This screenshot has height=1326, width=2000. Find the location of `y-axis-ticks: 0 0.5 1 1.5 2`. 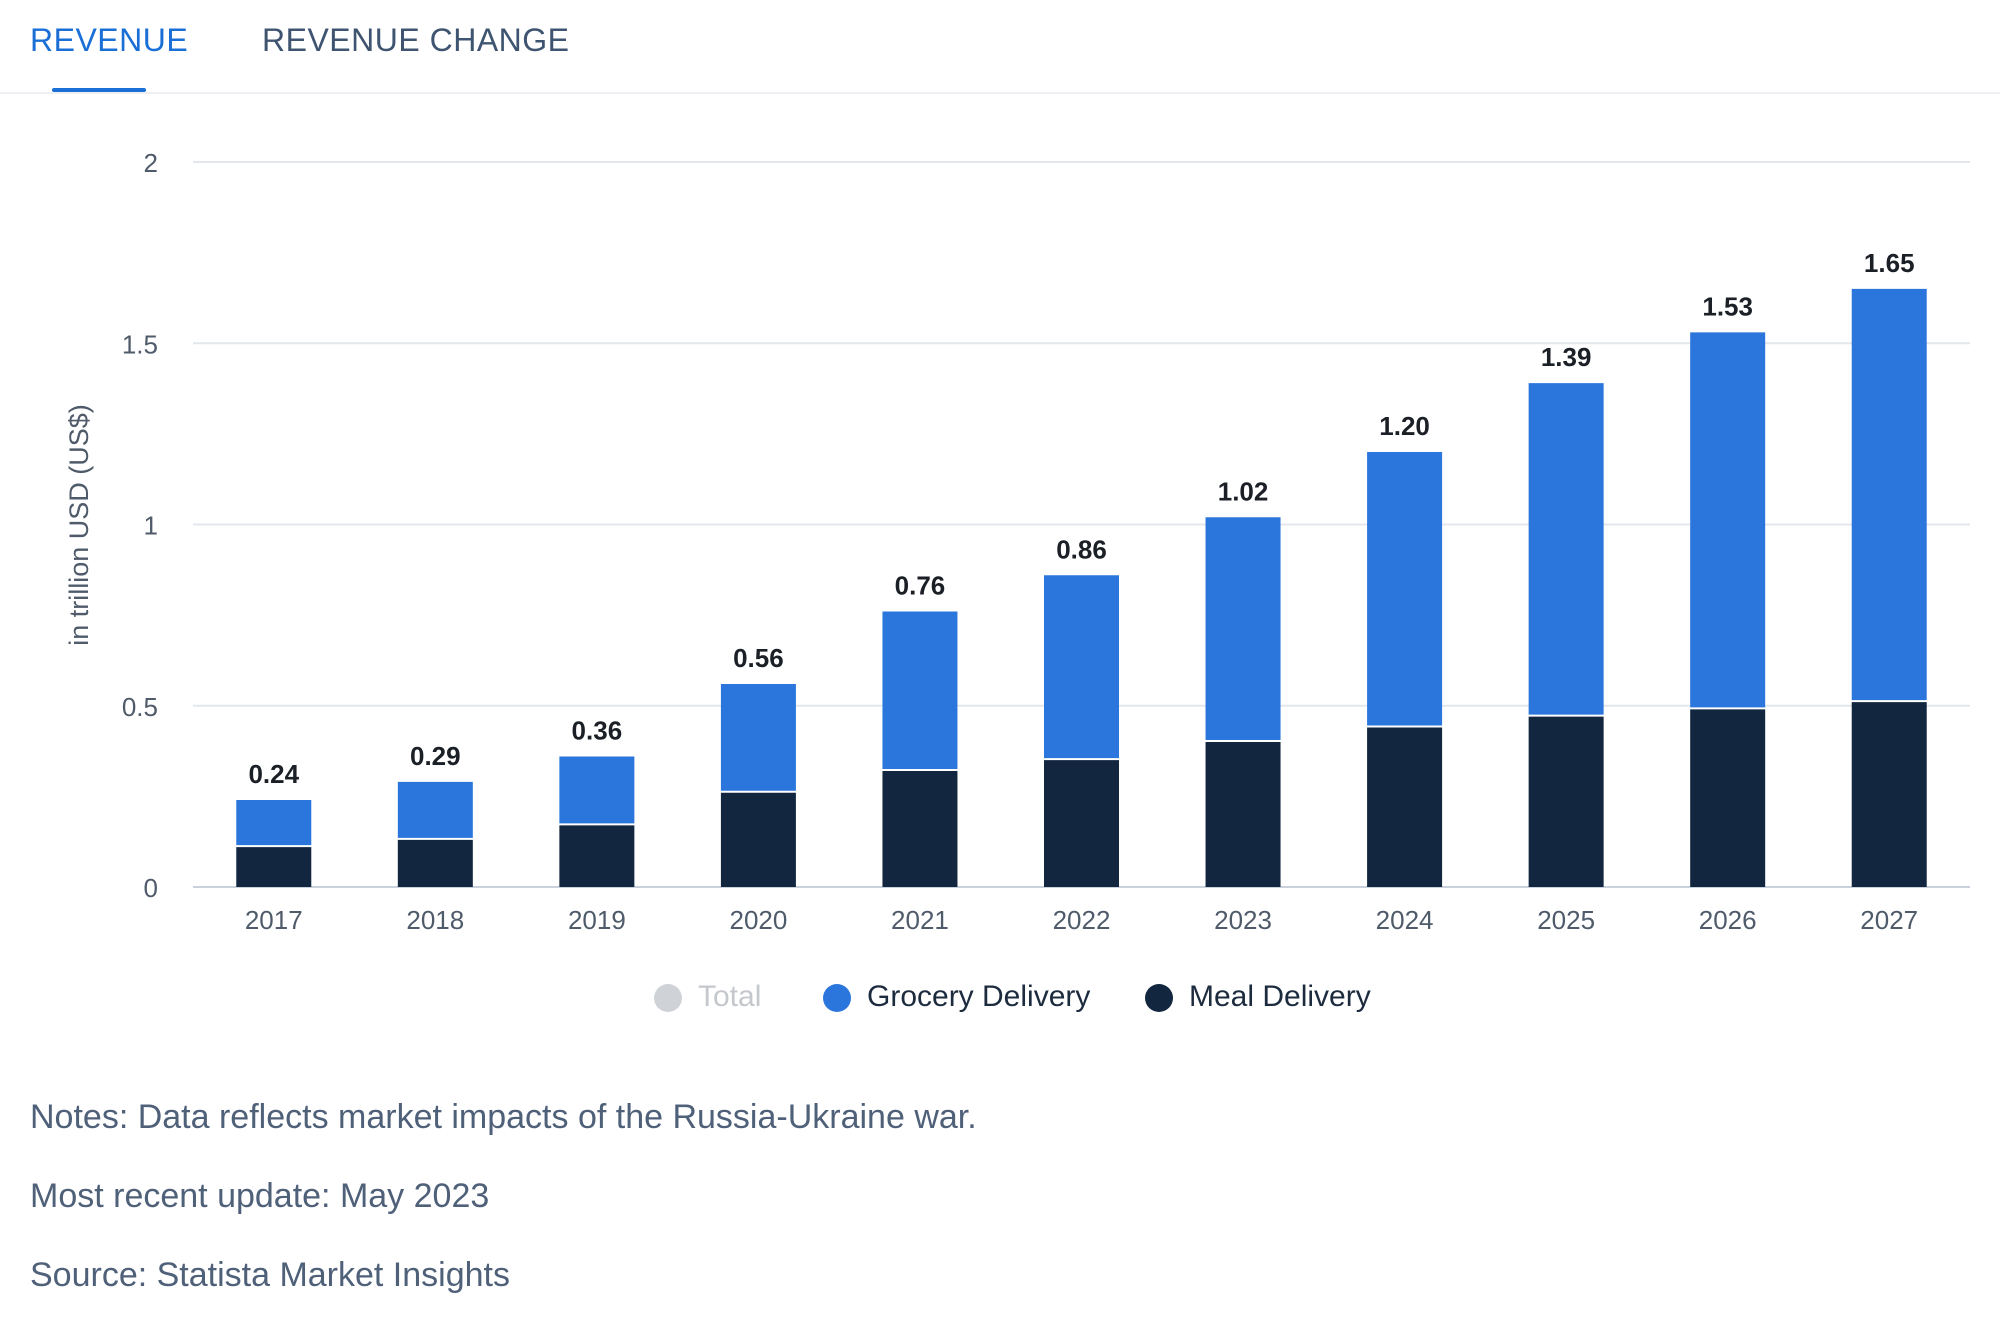

y-axis-ticks: 0 0.5 1 1.5 2 is located at coordinates (140, 525).